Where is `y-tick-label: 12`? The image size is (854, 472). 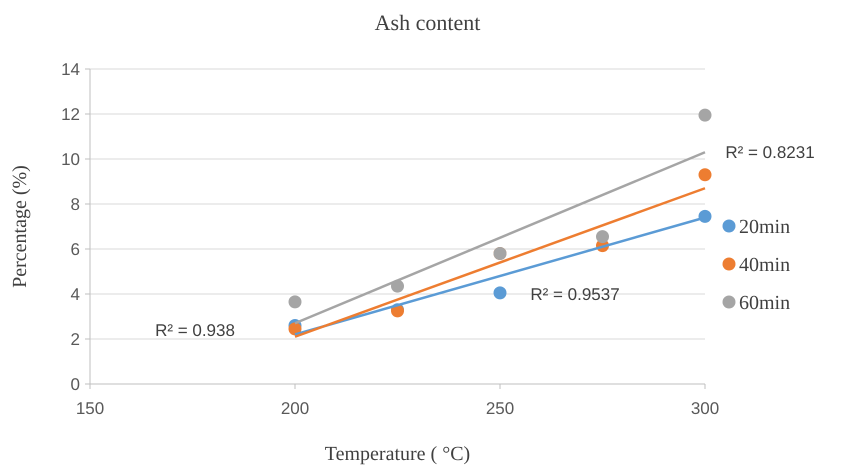 y-tick-label: 12 is located at coordinates (70, 114).